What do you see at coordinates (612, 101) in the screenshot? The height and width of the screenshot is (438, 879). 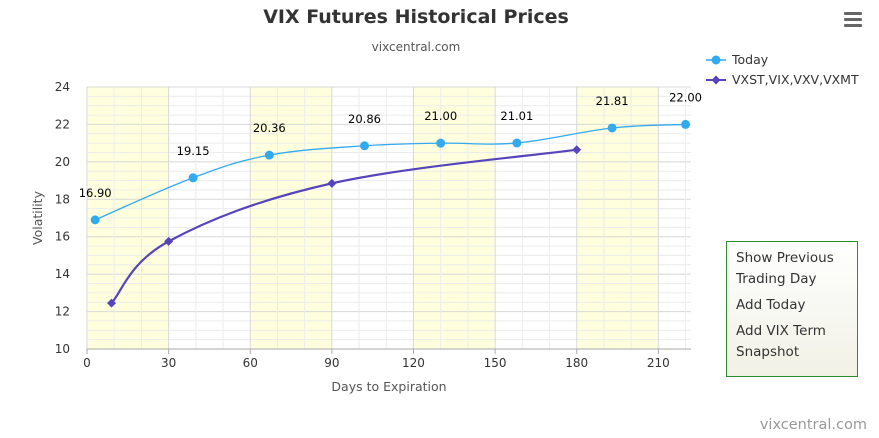 I see `data-label-today: 21.81` at bounding box center [612, 101].